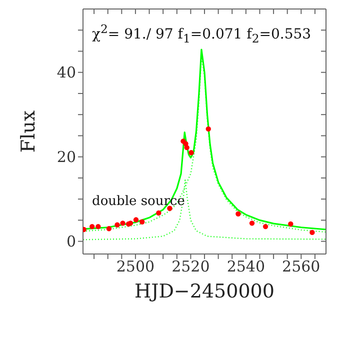 Image resolution: width=338 pixels, height=343 pixels. I want to click on x-tick-label: 2500, so click(135, 267).